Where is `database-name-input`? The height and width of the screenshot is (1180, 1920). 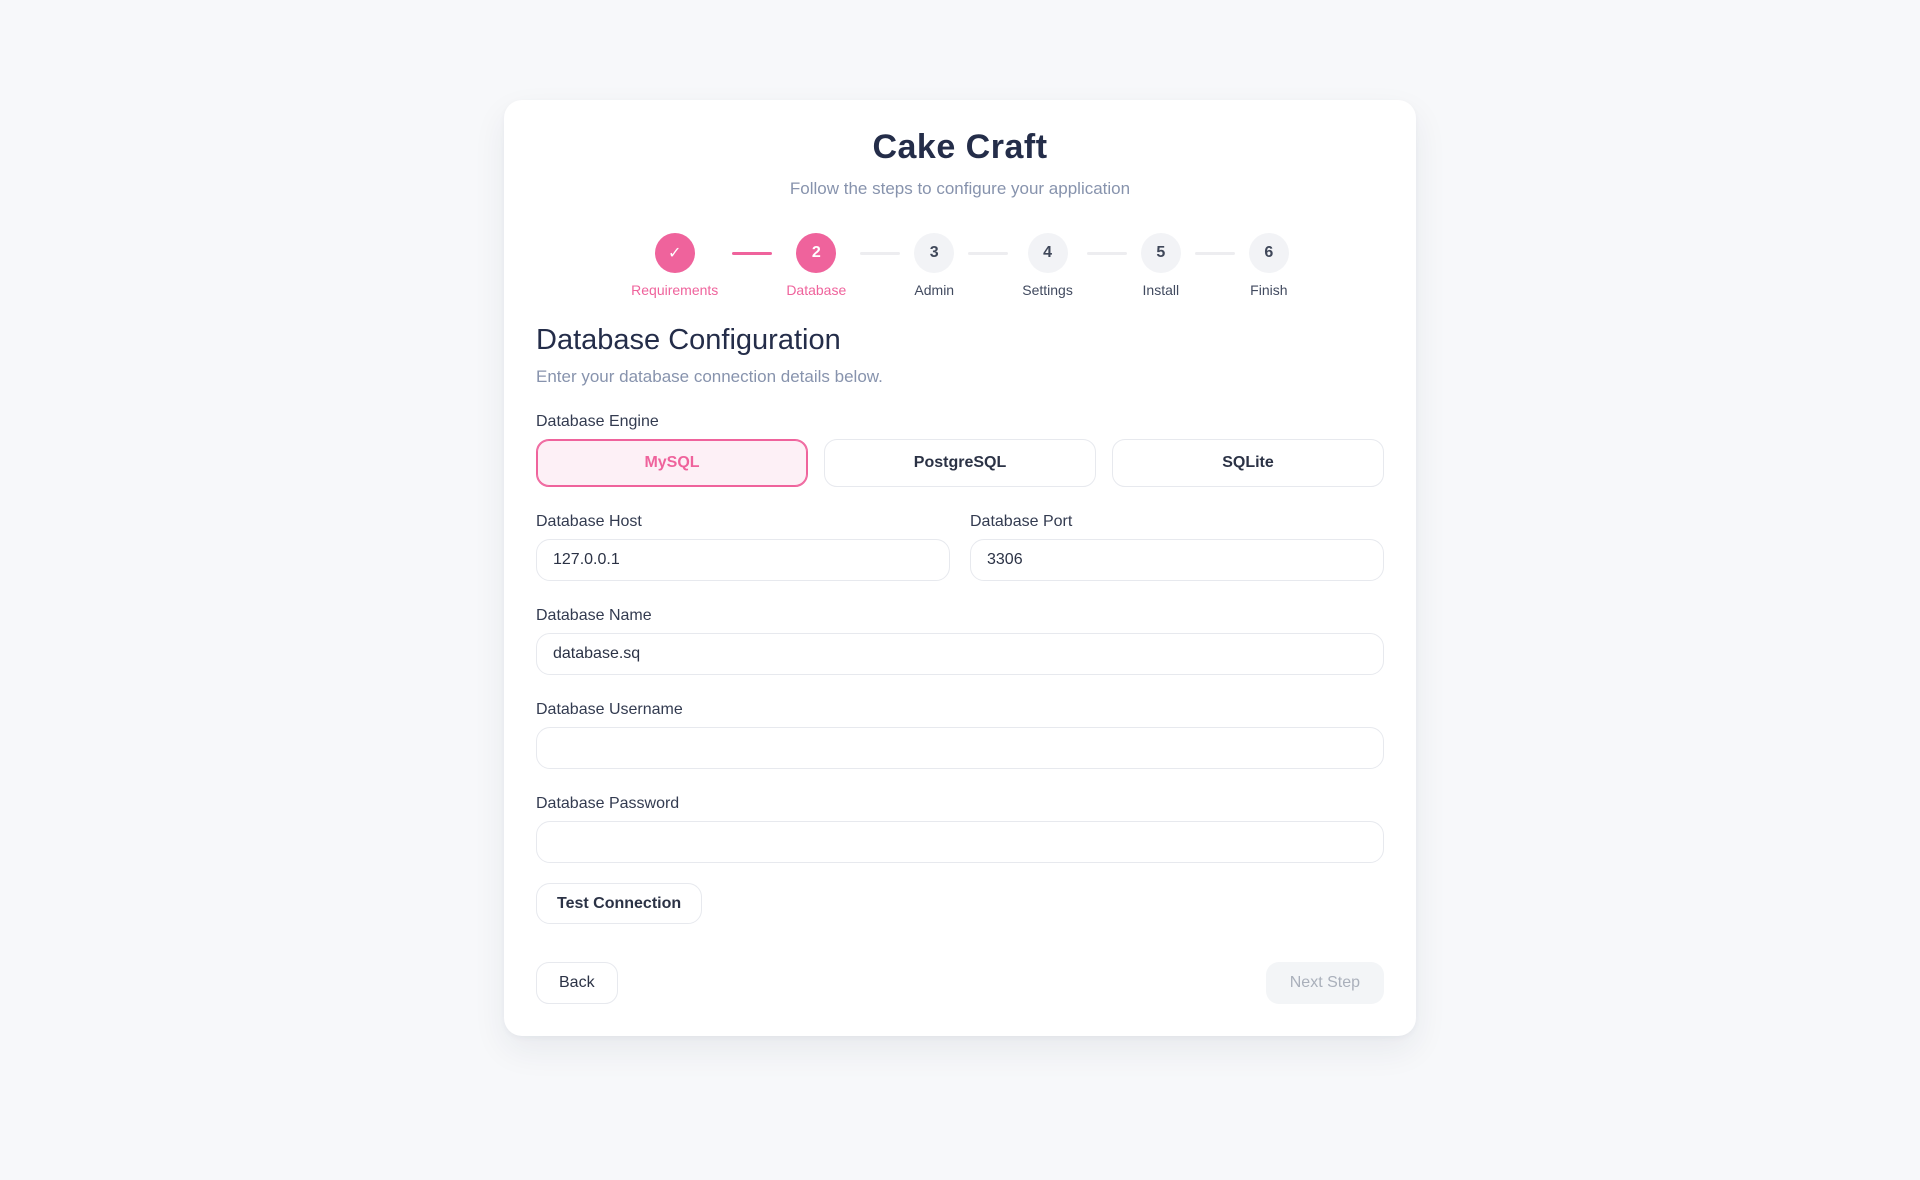
database-name-input is located at coordinates (960, 654).